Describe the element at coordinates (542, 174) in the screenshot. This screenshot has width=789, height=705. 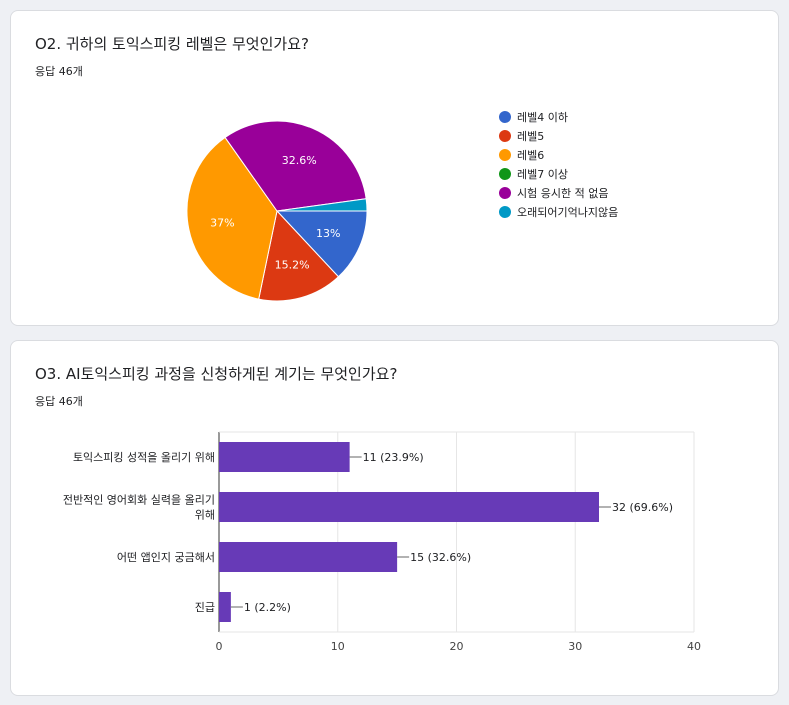
I see `legend-label: 레벨7 이상` at that location.